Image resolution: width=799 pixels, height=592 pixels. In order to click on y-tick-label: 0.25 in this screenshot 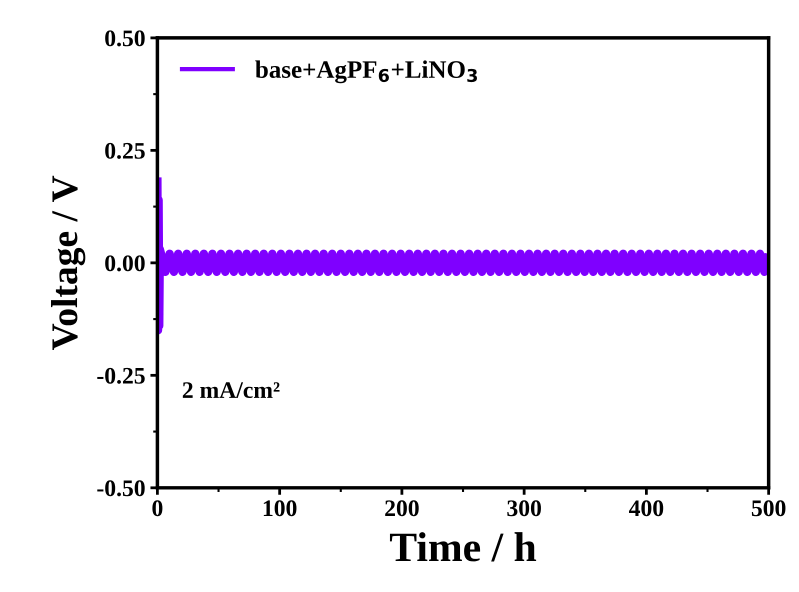, I will do `click(125, 150)`.